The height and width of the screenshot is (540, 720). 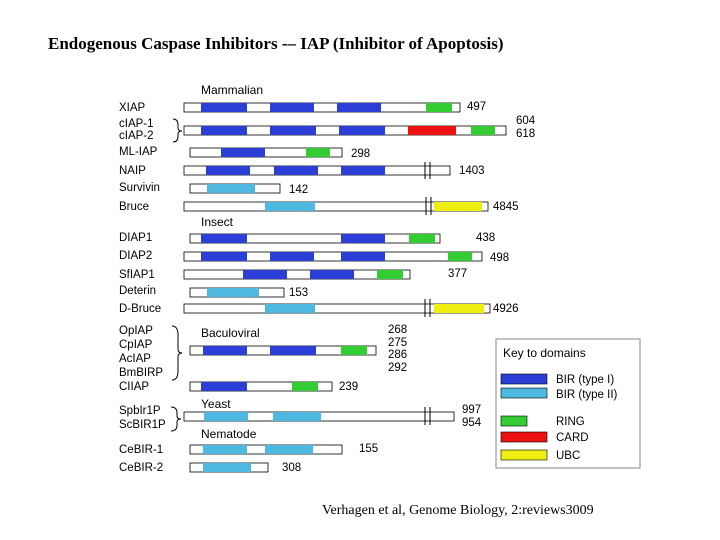 What do you see at coordinates (333, 256) in the screenshot?
I see `protein-bar-diap2` at bounding box center [333, 256].